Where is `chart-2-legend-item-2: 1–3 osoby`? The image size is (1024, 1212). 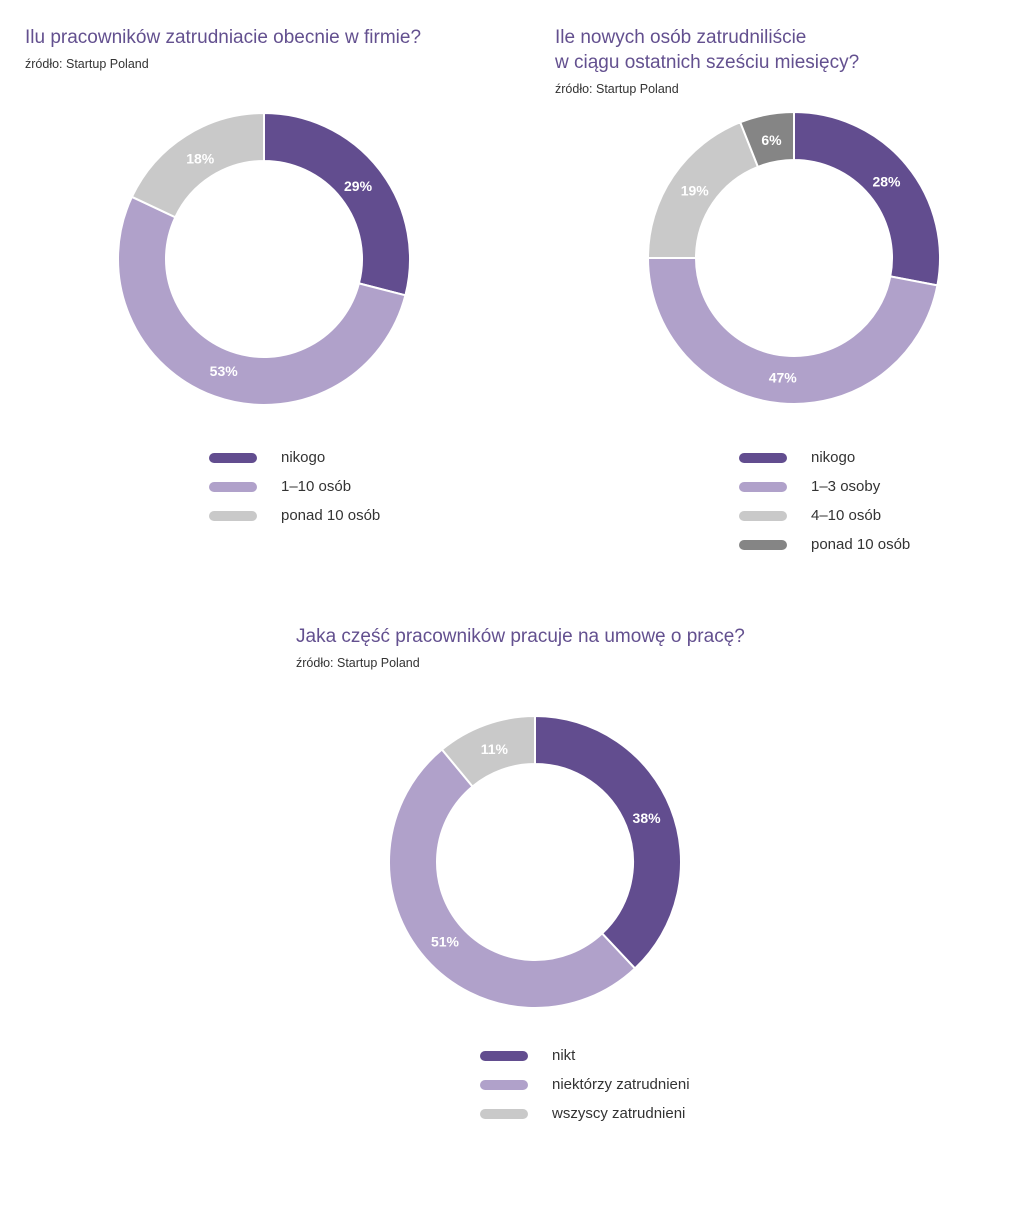 chart-2-legend-item-2: 1–3 osoby is located at coordinates (824, 486).